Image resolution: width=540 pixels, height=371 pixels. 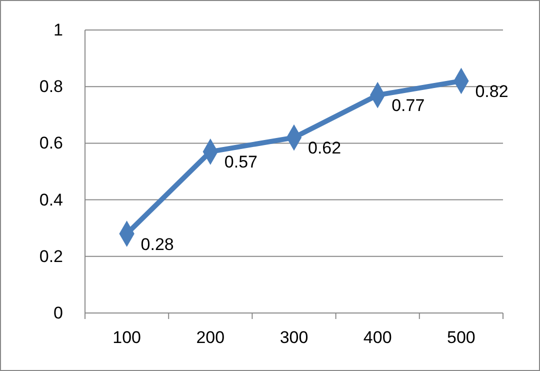 I want to click on y-tick-label: 0.8, so click(x=51, y=86).